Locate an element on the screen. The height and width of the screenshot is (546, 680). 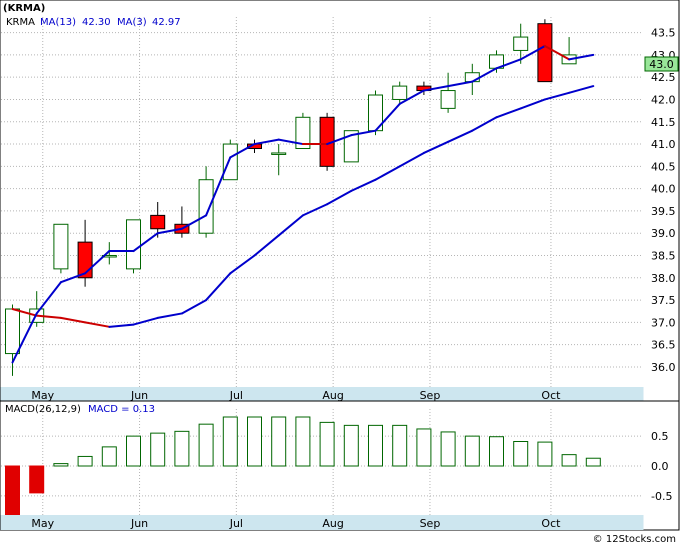
price-x-tick-labels: May Jun Jul Aug Sep Oct is located at coordinates (296, 395).